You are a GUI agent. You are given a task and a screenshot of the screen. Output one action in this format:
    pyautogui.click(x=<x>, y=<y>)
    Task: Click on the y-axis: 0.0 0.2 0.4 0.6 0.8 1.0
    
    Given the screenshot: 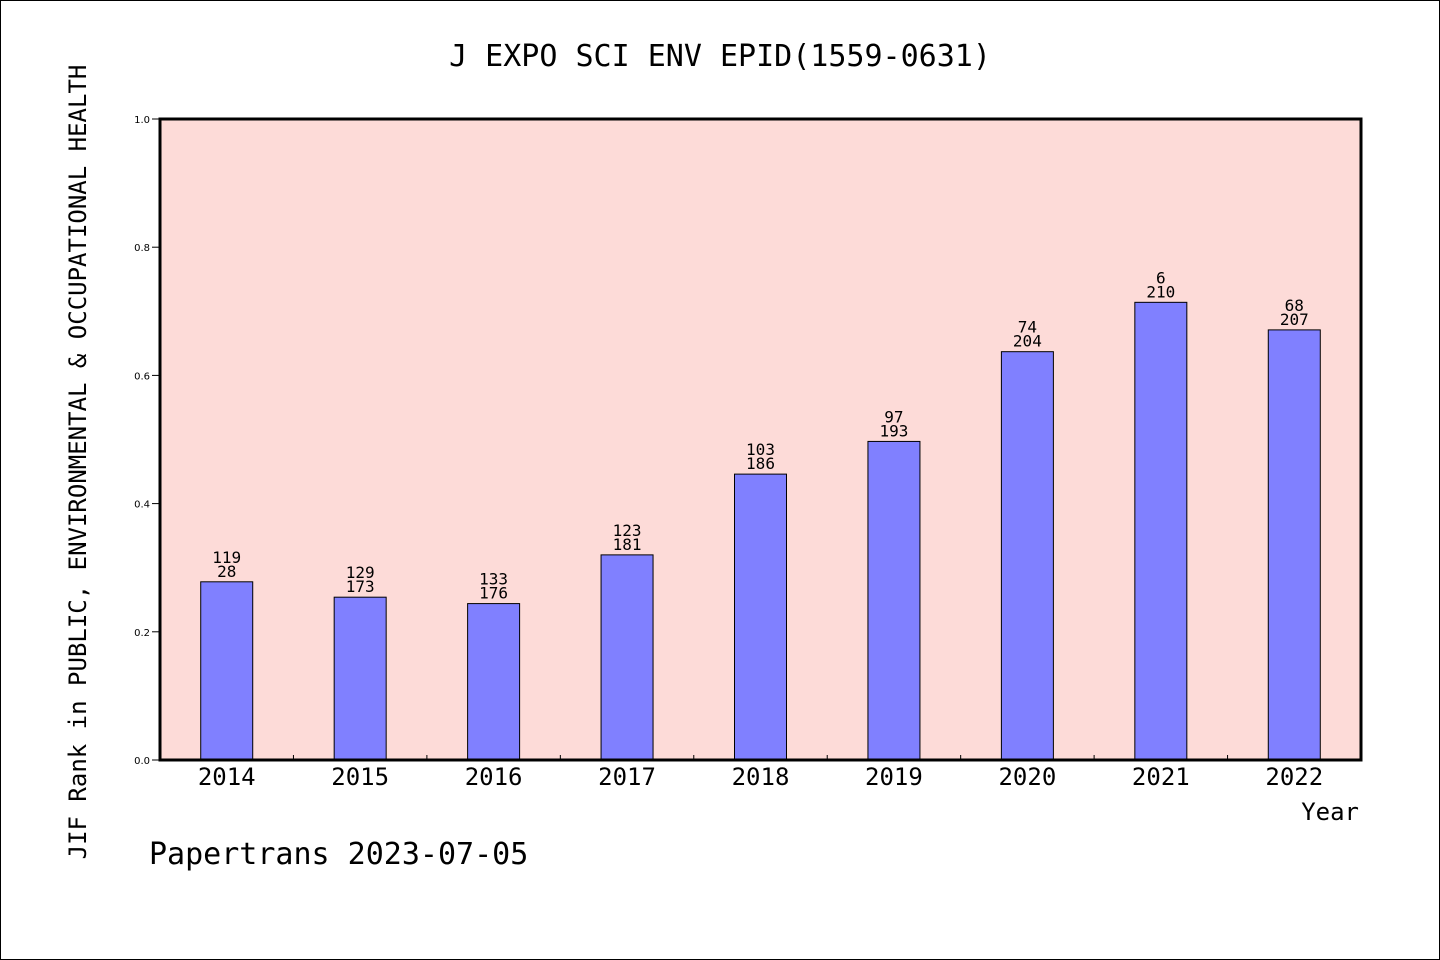 What is the action you would take?
    pyautogui.click(x=147, y=441)
    